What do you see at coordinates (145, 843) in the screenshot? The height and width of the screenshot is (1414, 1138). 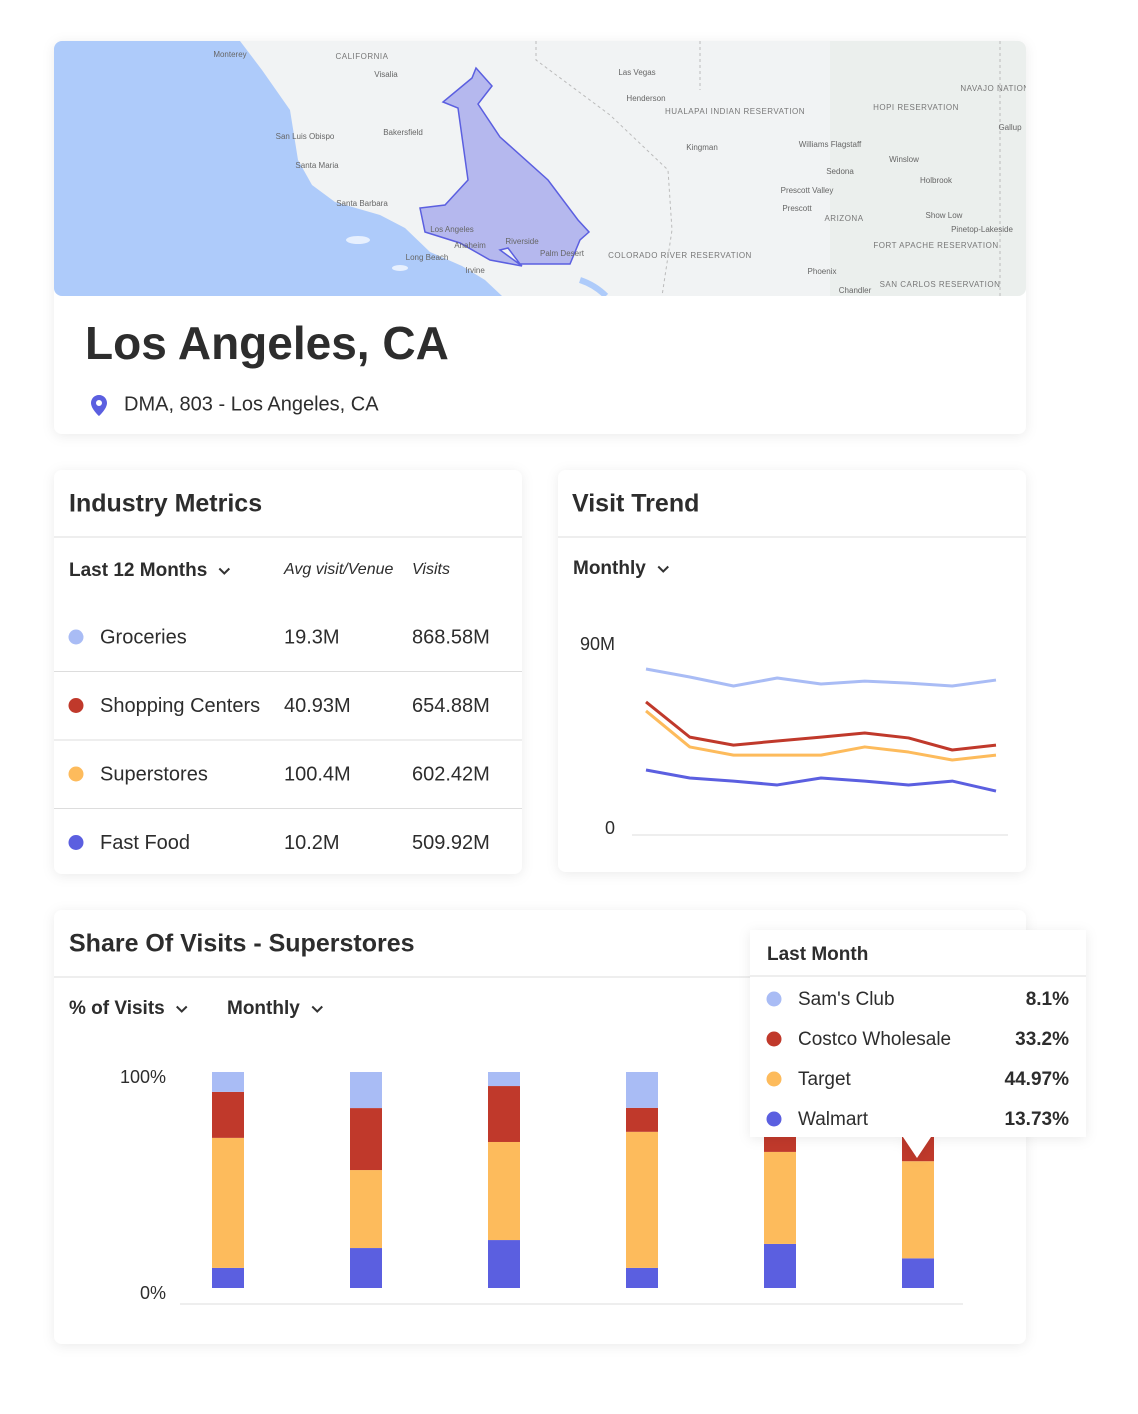 I see `category-name: Fast Food` at bounding box center [145, 843].